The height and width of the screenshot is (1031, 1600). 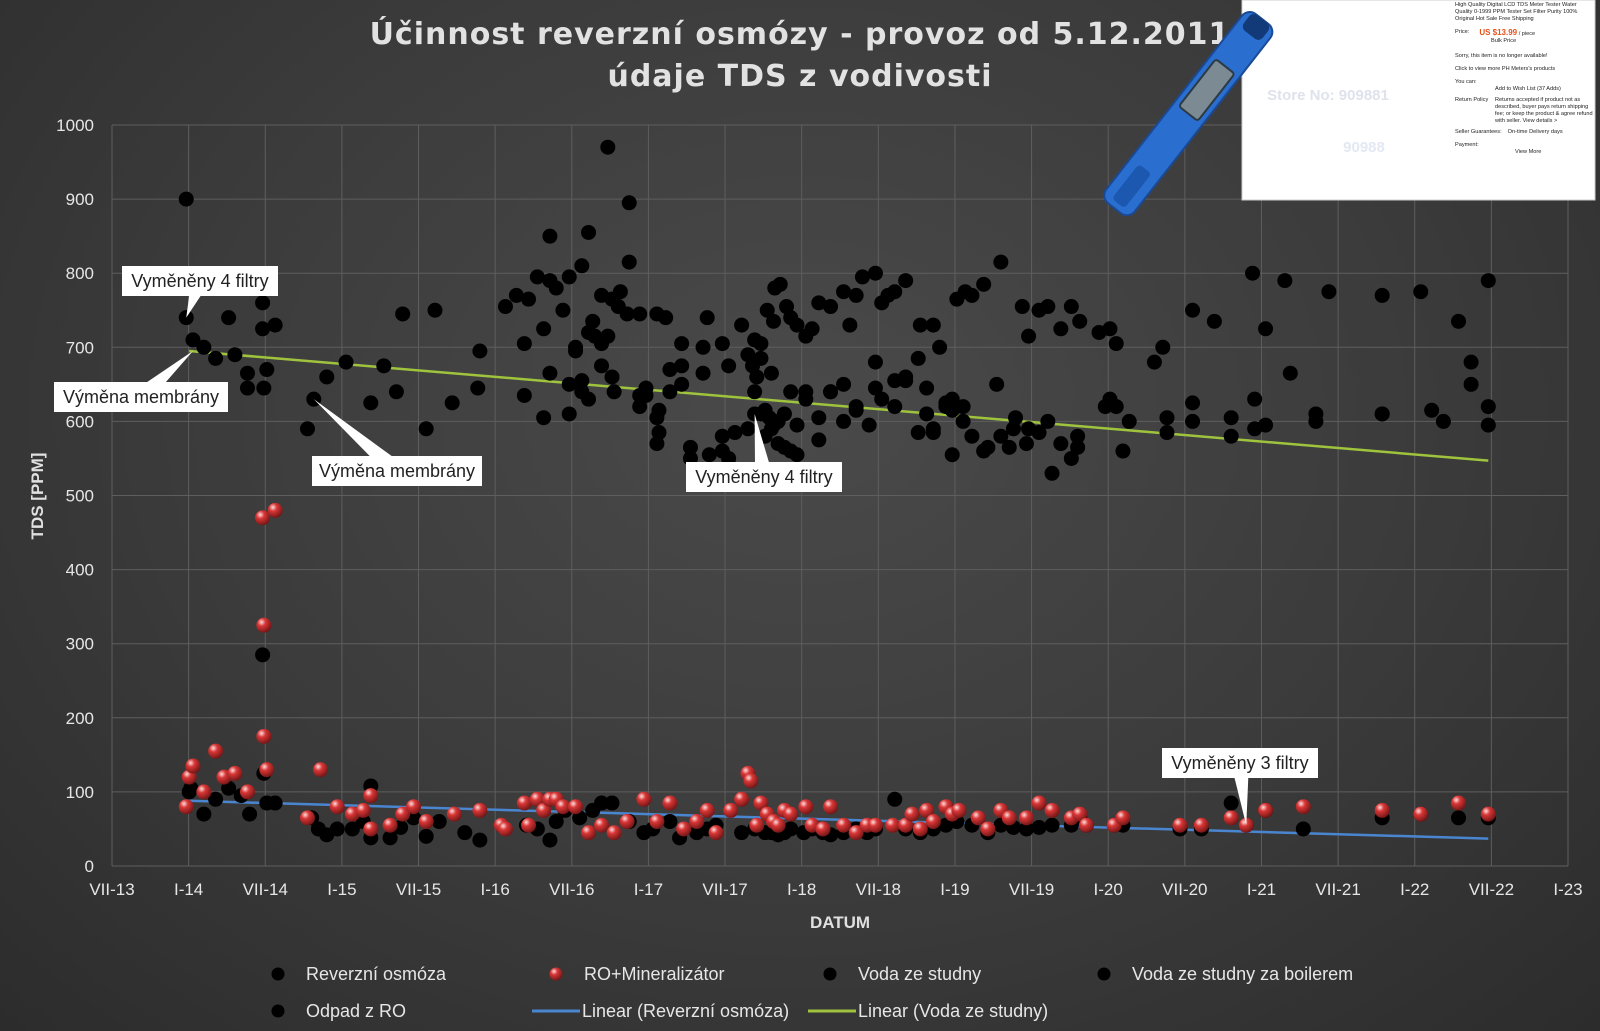 What do you see at coordinates (376, 974) in the screenshot?
I see `legend-label: Reverzní osmóza` at bounding box center [376, 974].